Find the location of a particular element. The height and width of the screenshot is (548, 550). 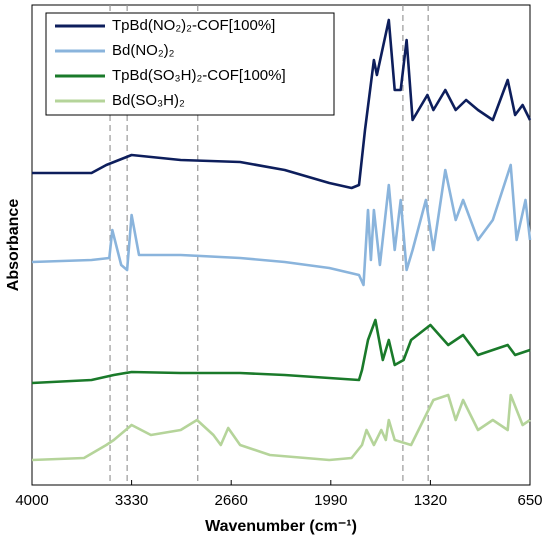

x-axis-title: Wavenumber (cm⁻¹) is located at coordinates (281, 526).